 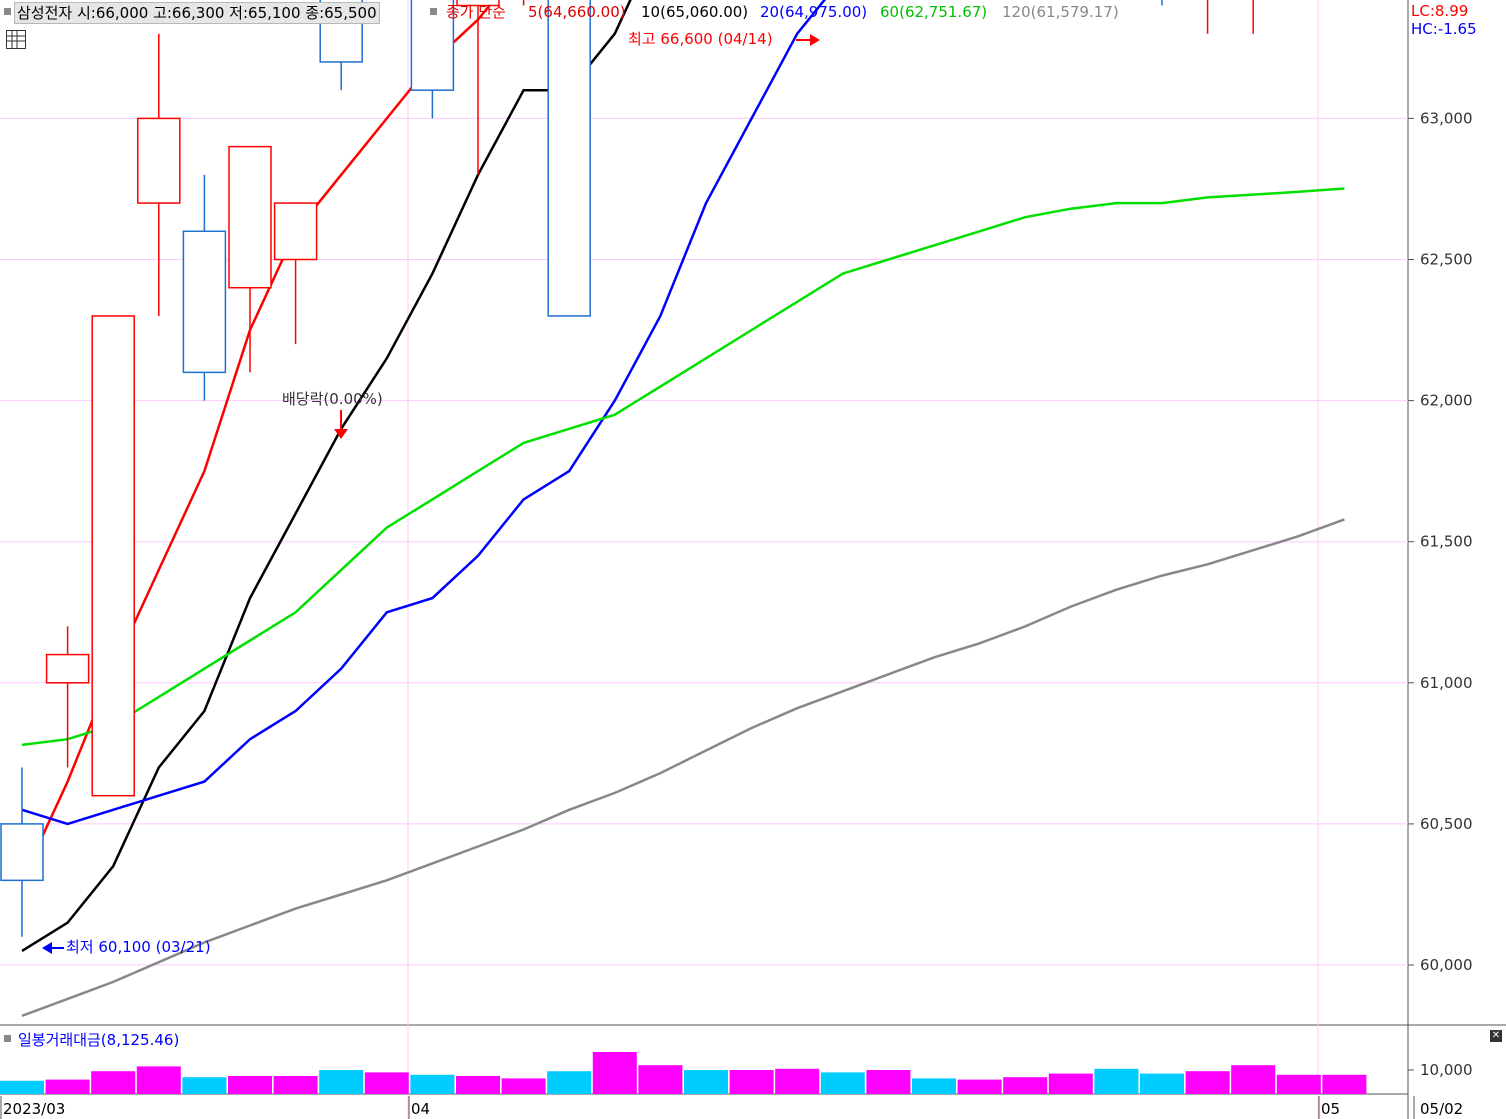 What do you see at coordinates (197, 13) in the screenshot?
I see `stock-info: 삼성전자 시:66,000 고:66,300 저:65,100 종:65,500` at bounding box center [197, 13].